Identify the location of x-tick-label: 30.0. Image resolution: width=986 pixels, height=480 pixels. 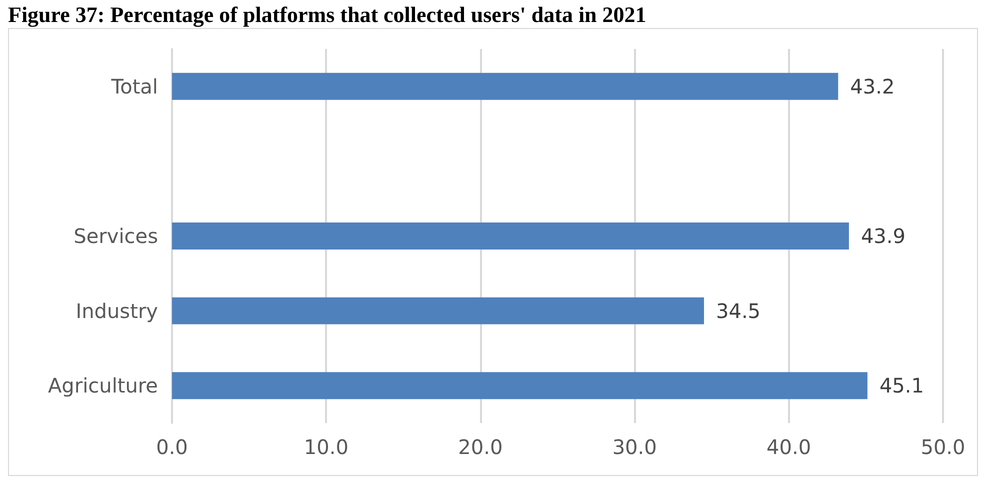
(634, 447).